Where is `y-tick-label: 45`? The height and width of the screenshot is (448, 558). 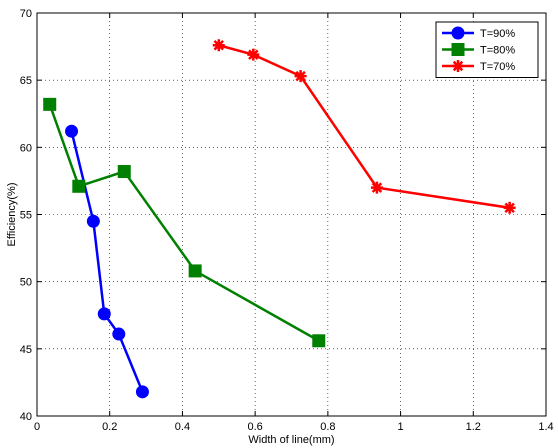 y-tick-label: 45 is located at coordinates (26, 350).